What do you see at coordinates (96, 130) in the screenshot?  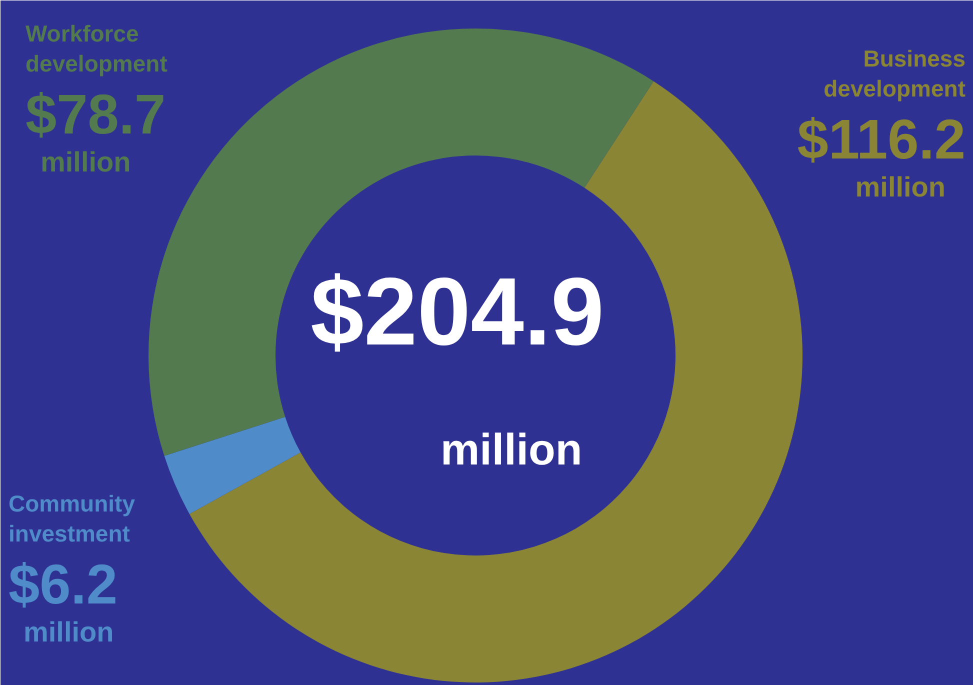 I see `data-label: $78.7 million` at bounding box center [96, 130].